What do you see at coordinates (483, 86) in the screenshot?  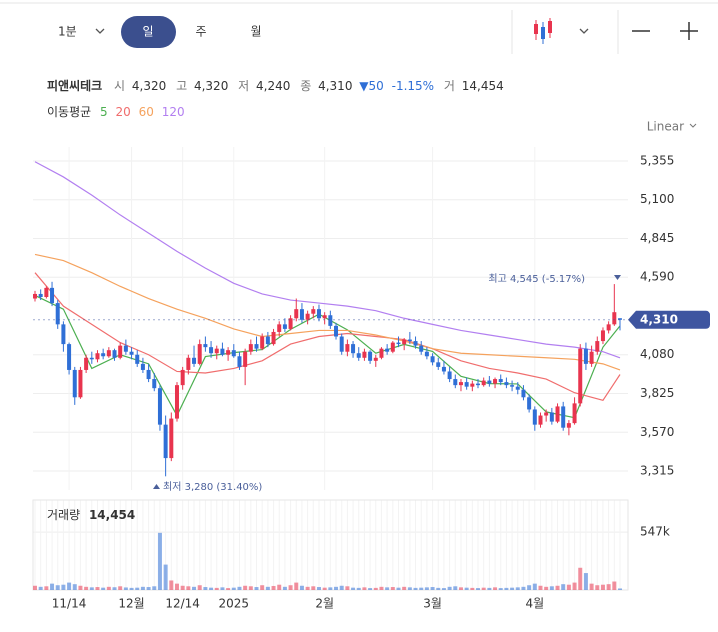 I see `quote-value: 14,454` at bounding box center [483, 86].